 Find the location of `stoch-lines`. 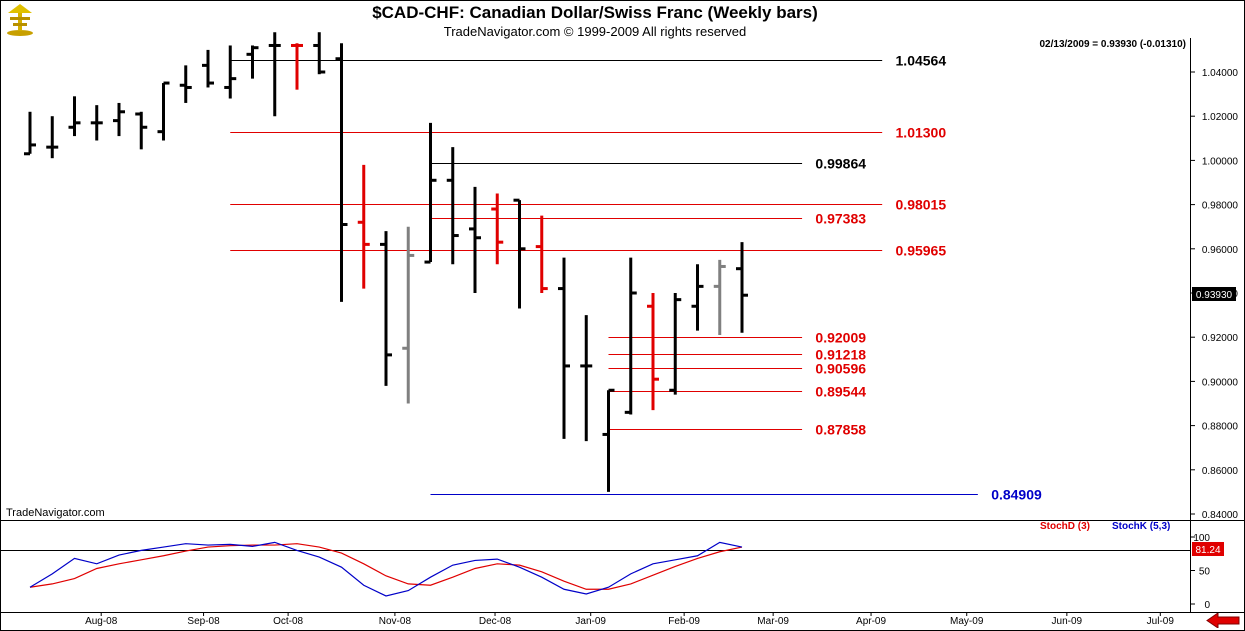

stoch-lines is located at coordinates (595, 569).